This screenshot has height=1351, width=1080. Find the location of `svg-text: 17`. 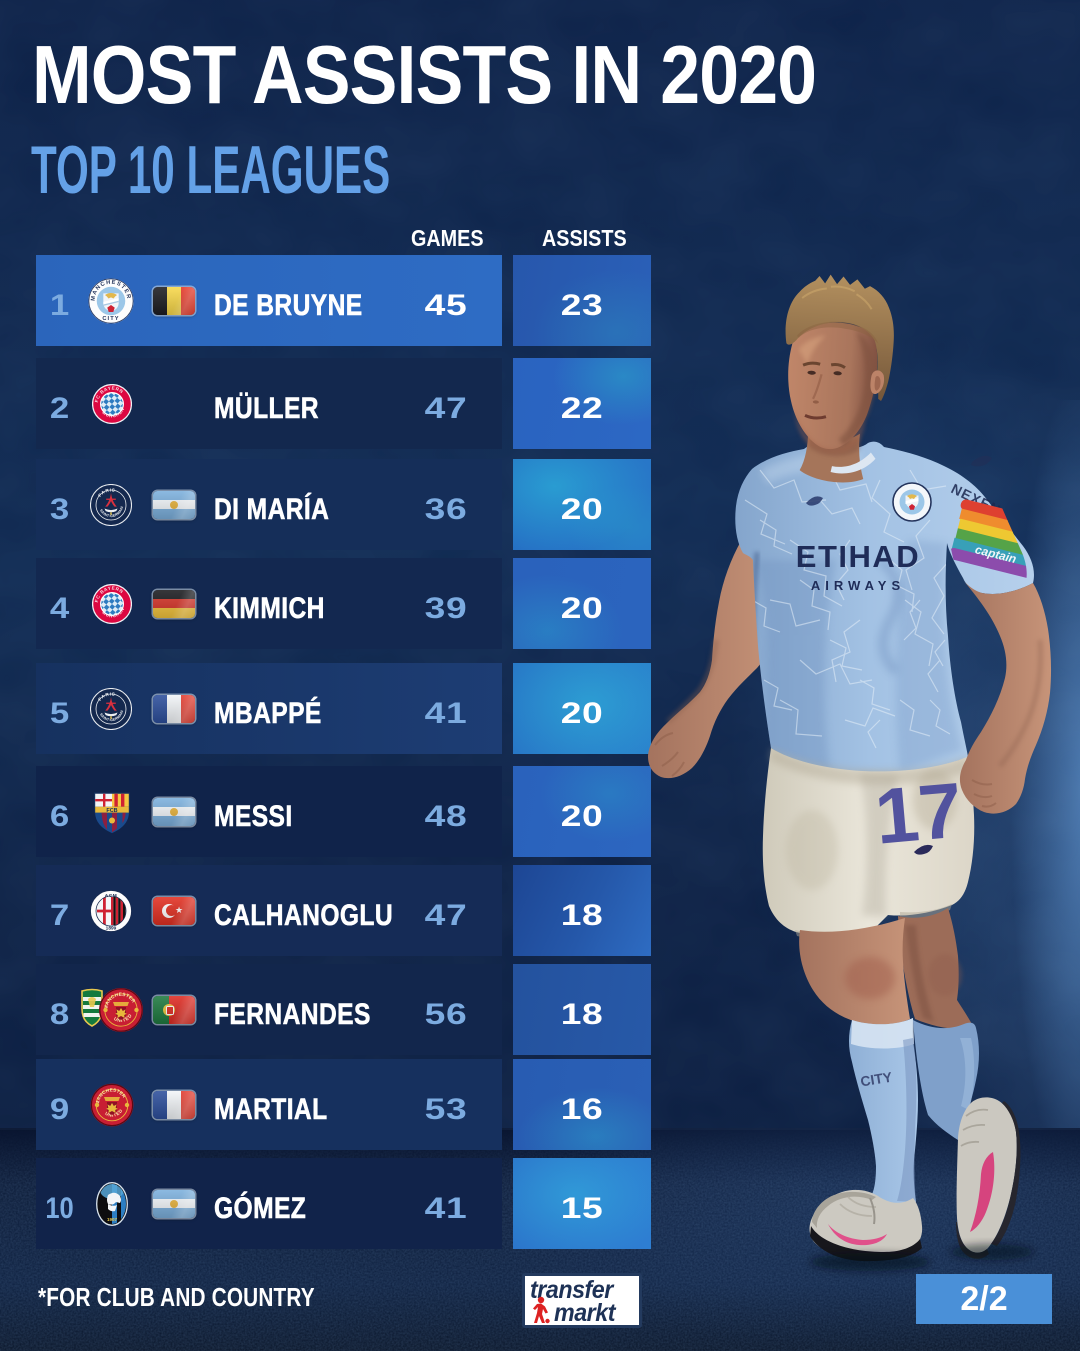

svg-text: 17 is located at coordinates (919, 812).